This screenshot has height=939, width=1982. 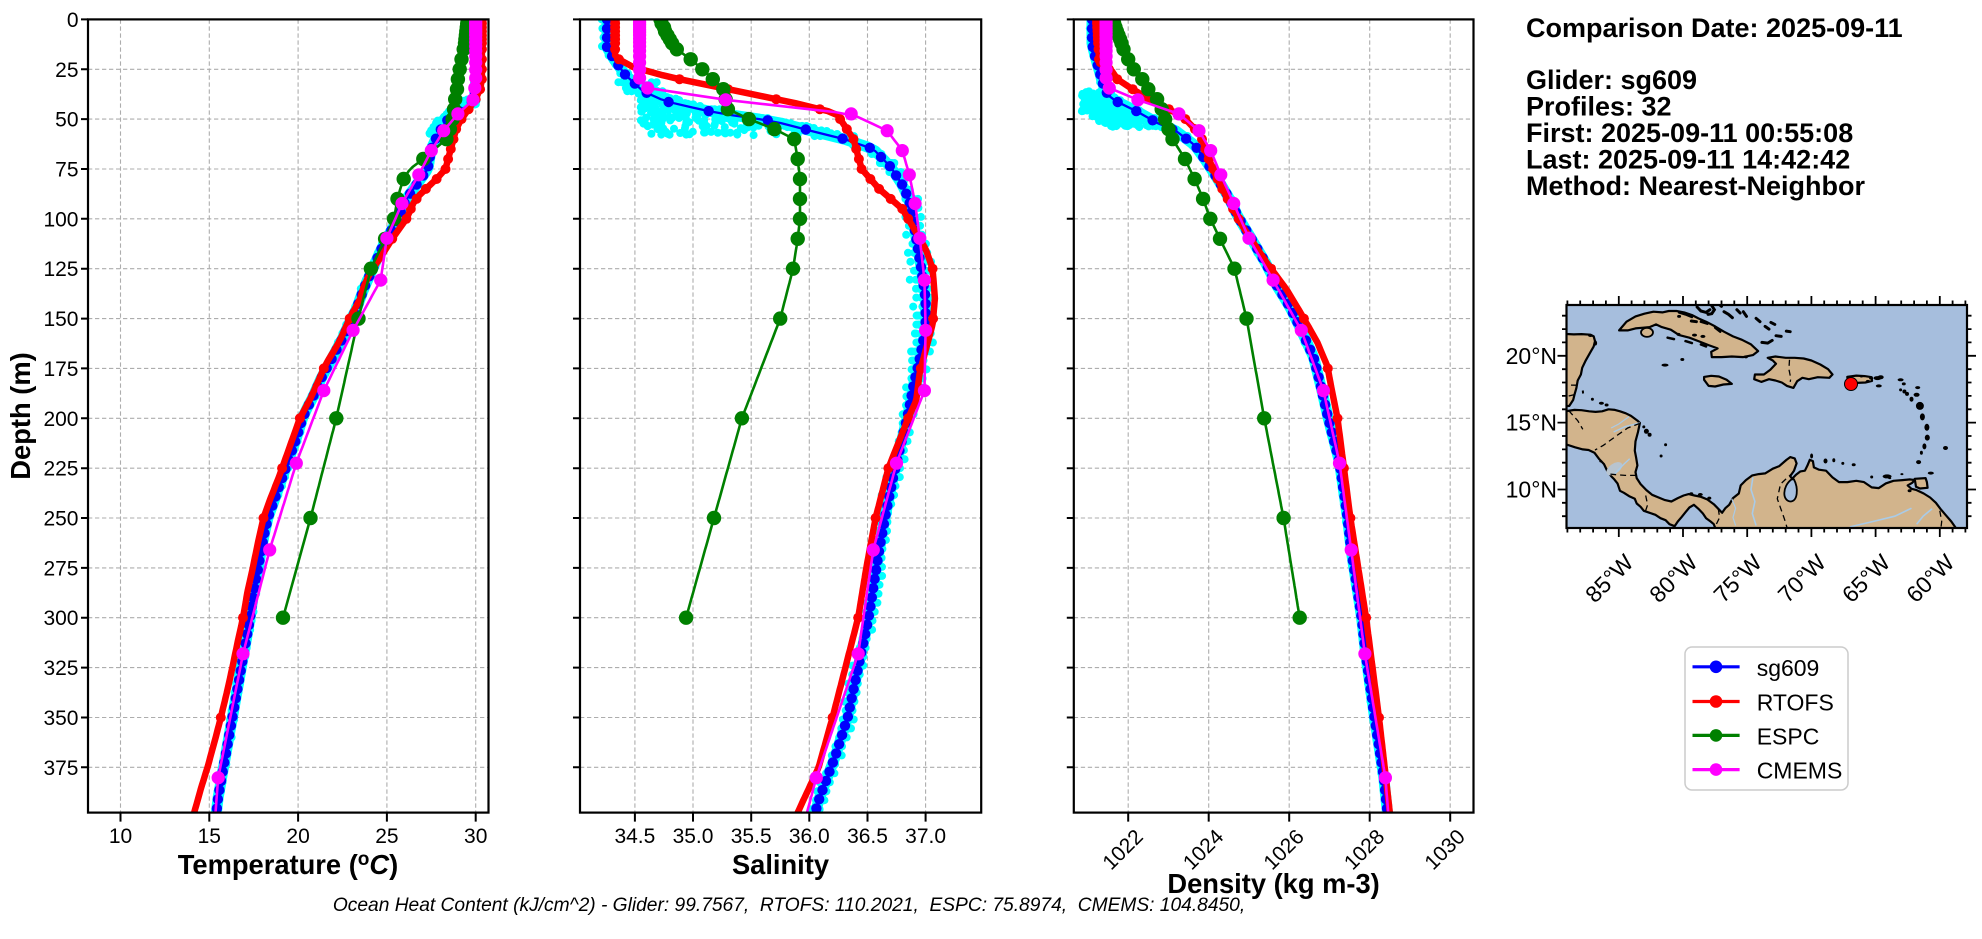 What do you see at coordinates (781, 864) in the screenshot?
I see `svg-text: Salinity` at bounding box center [781, 864].